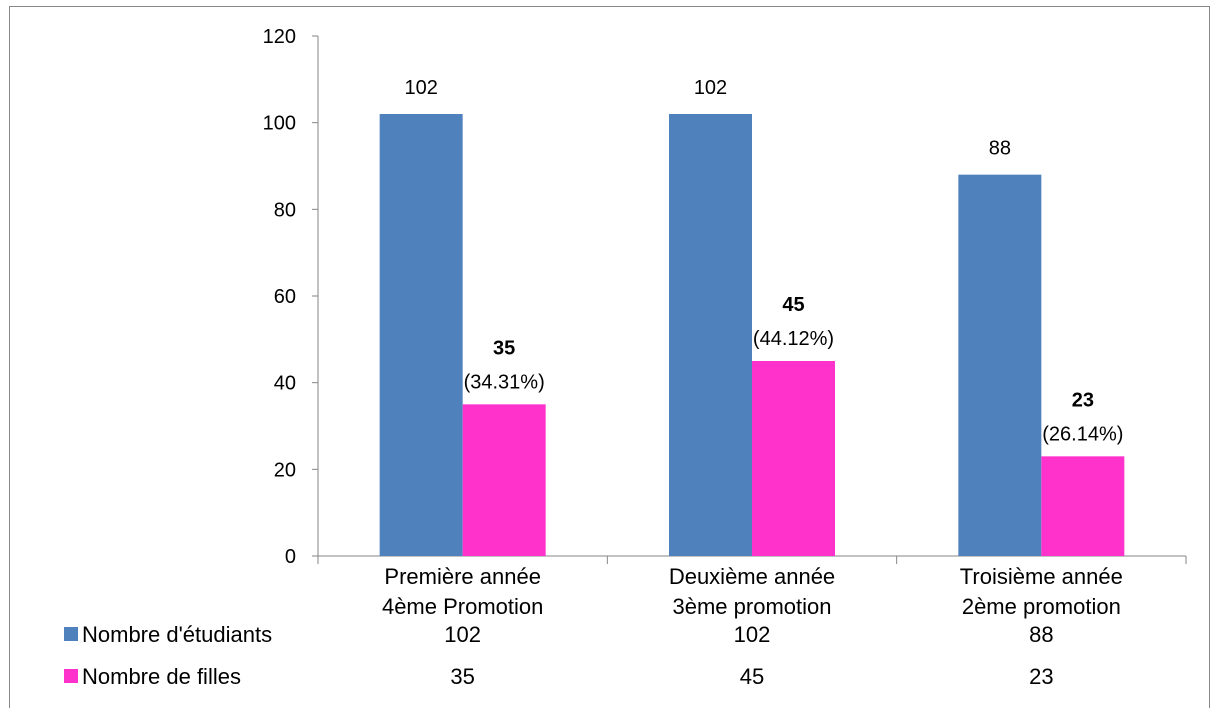  I want to click on y-tick-label: 40, so click(285, 384).